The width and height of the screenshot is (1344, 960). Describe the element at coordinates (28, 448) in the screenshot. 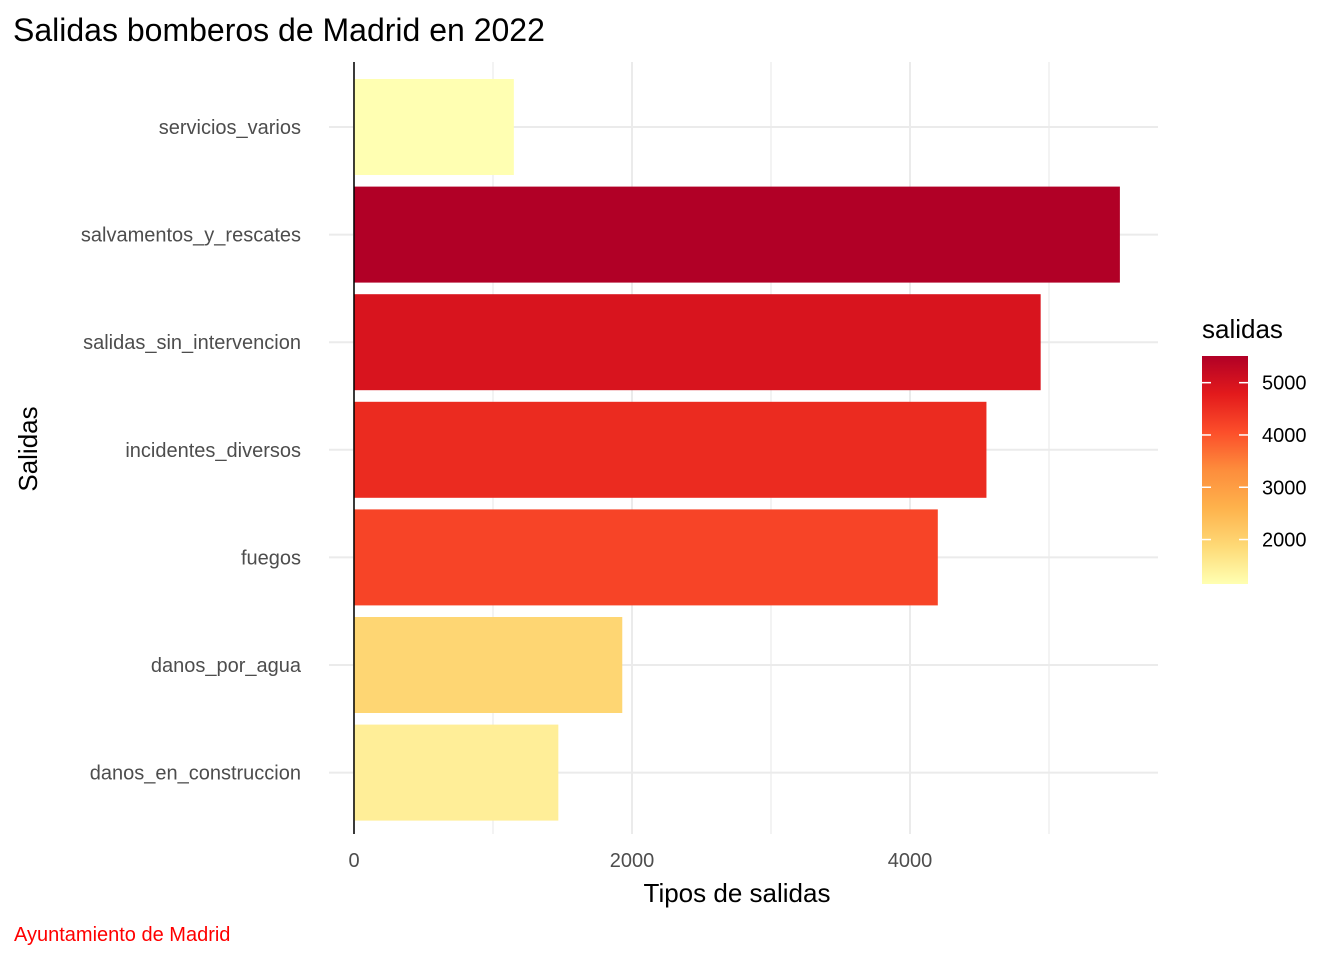

I see `y-axis-title: Salidas` at that location.